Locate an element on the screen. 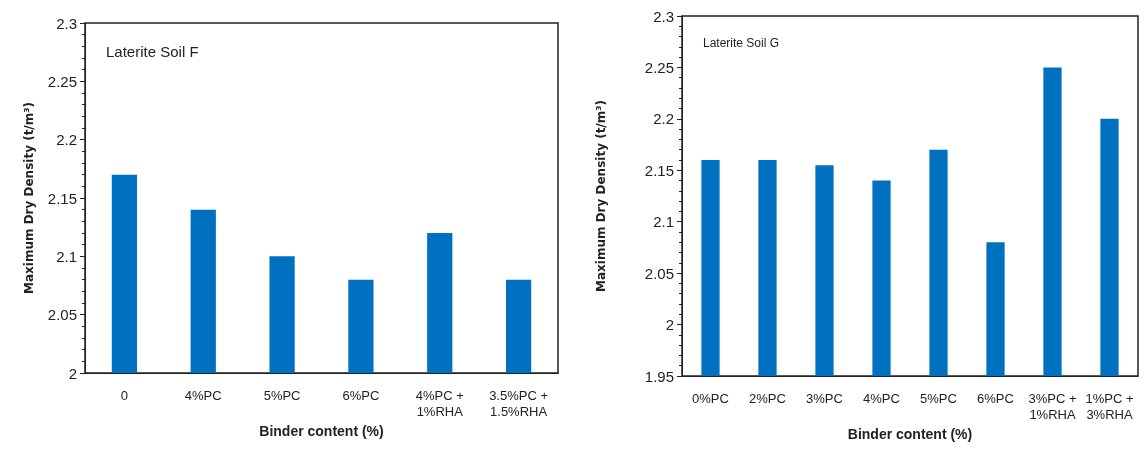 The width and height of the screenshot is (1144, 451). x-tick-label: 2%PC is located at coordinates (767, 398).